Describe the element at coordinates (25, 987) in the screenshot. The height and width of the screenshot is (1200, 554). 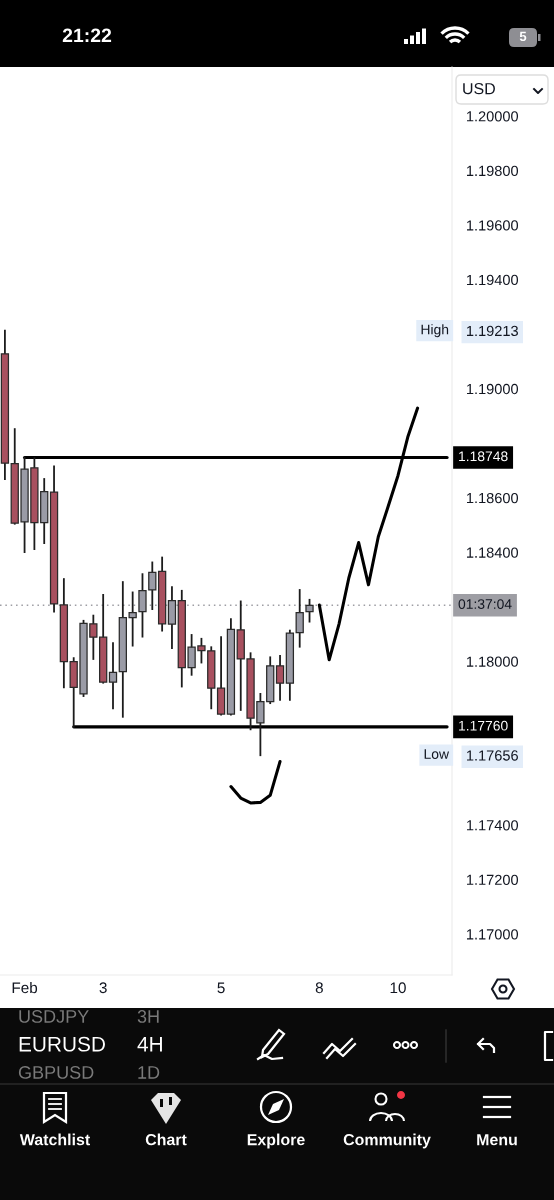
I see `x-tick-label: Feb` at that location.